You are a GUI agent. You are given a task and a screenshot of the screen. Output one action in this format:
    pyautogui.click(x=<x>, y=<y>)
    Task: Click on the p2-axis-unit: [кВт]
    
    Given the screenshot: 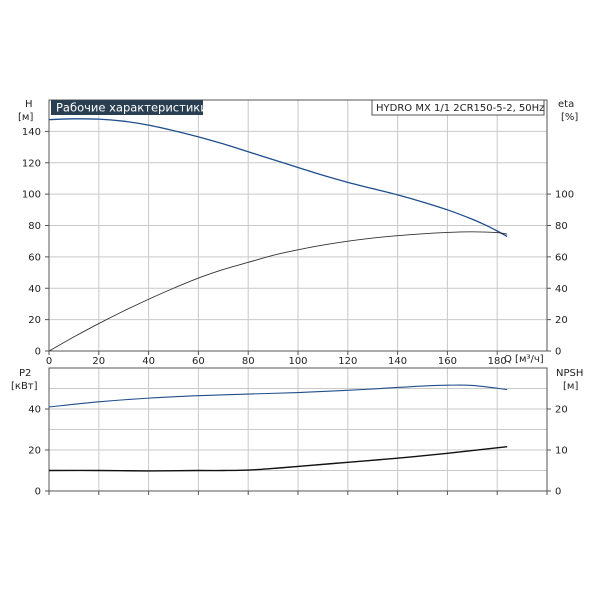 What is the action you would take?
    pyautogui.click(x=24, y=386)
    